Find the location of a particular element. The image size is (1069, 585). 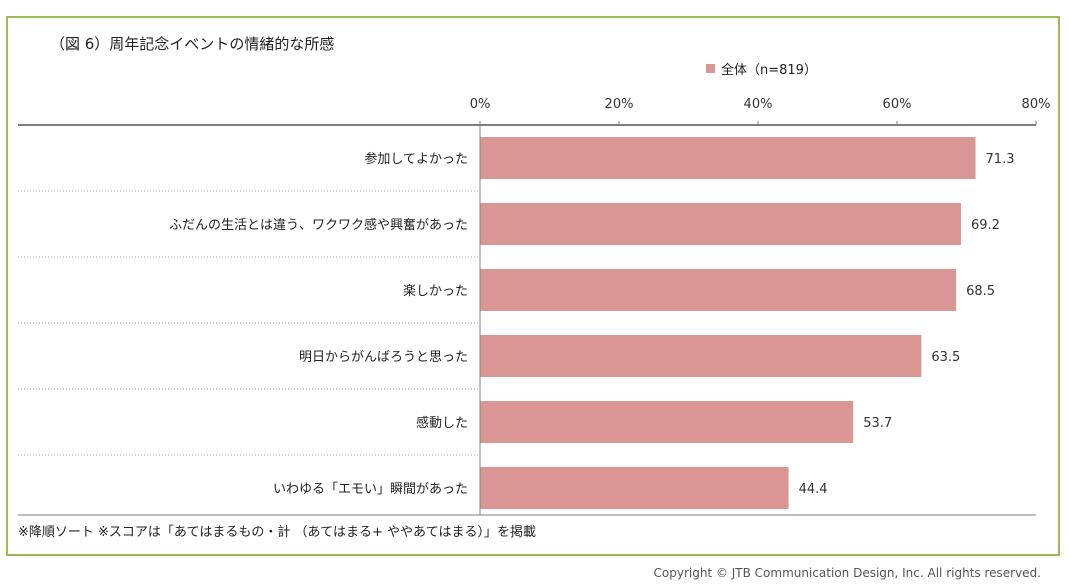

category-label: いわゆる「エモい」瞬間があった is located at coordinates (370, 489).